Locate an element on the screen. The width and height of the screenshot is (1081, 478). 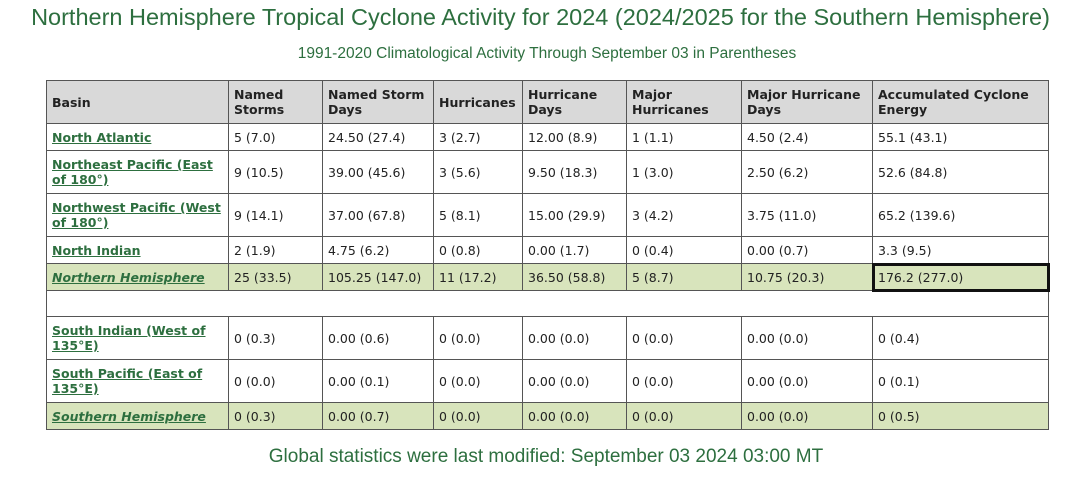
table-cell: 9 (10.5) is located at coordinates (275, 172).